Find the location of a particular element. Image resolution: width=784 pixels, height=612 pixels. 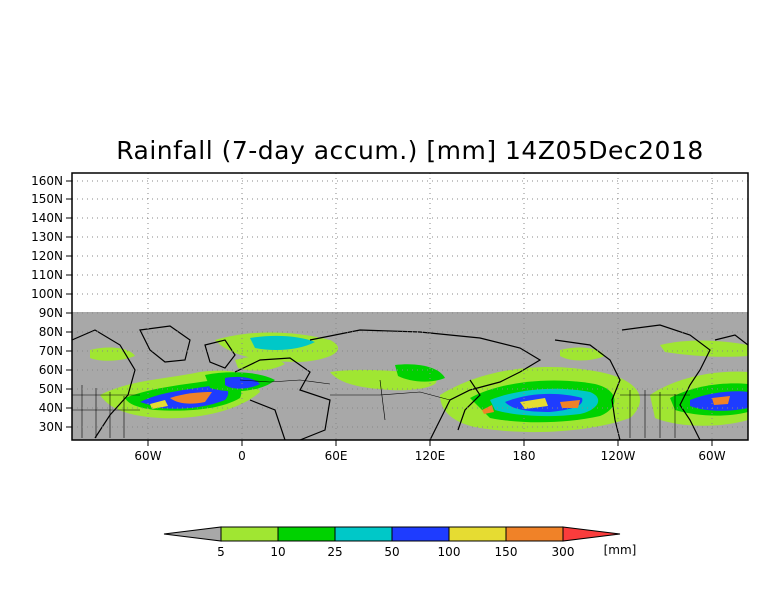

lon-ticks is located at coordinates (430, 443).